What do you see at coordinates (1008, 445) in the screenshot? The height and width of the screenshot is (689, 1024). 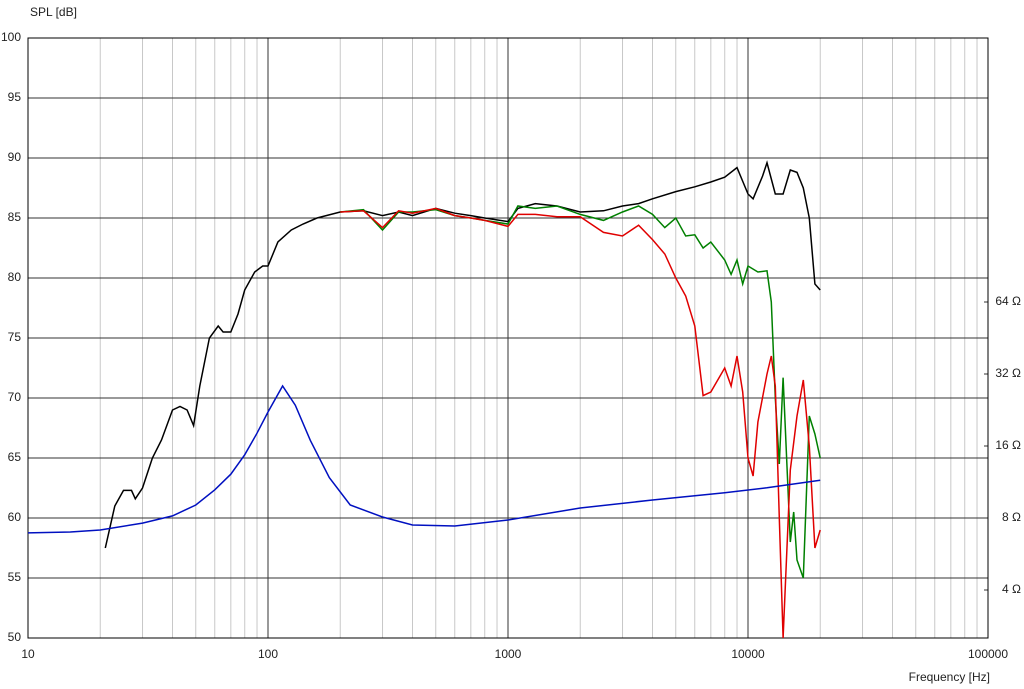 I see `y2-tick-label: 16 Ω` at bounding box center [1008, 445].